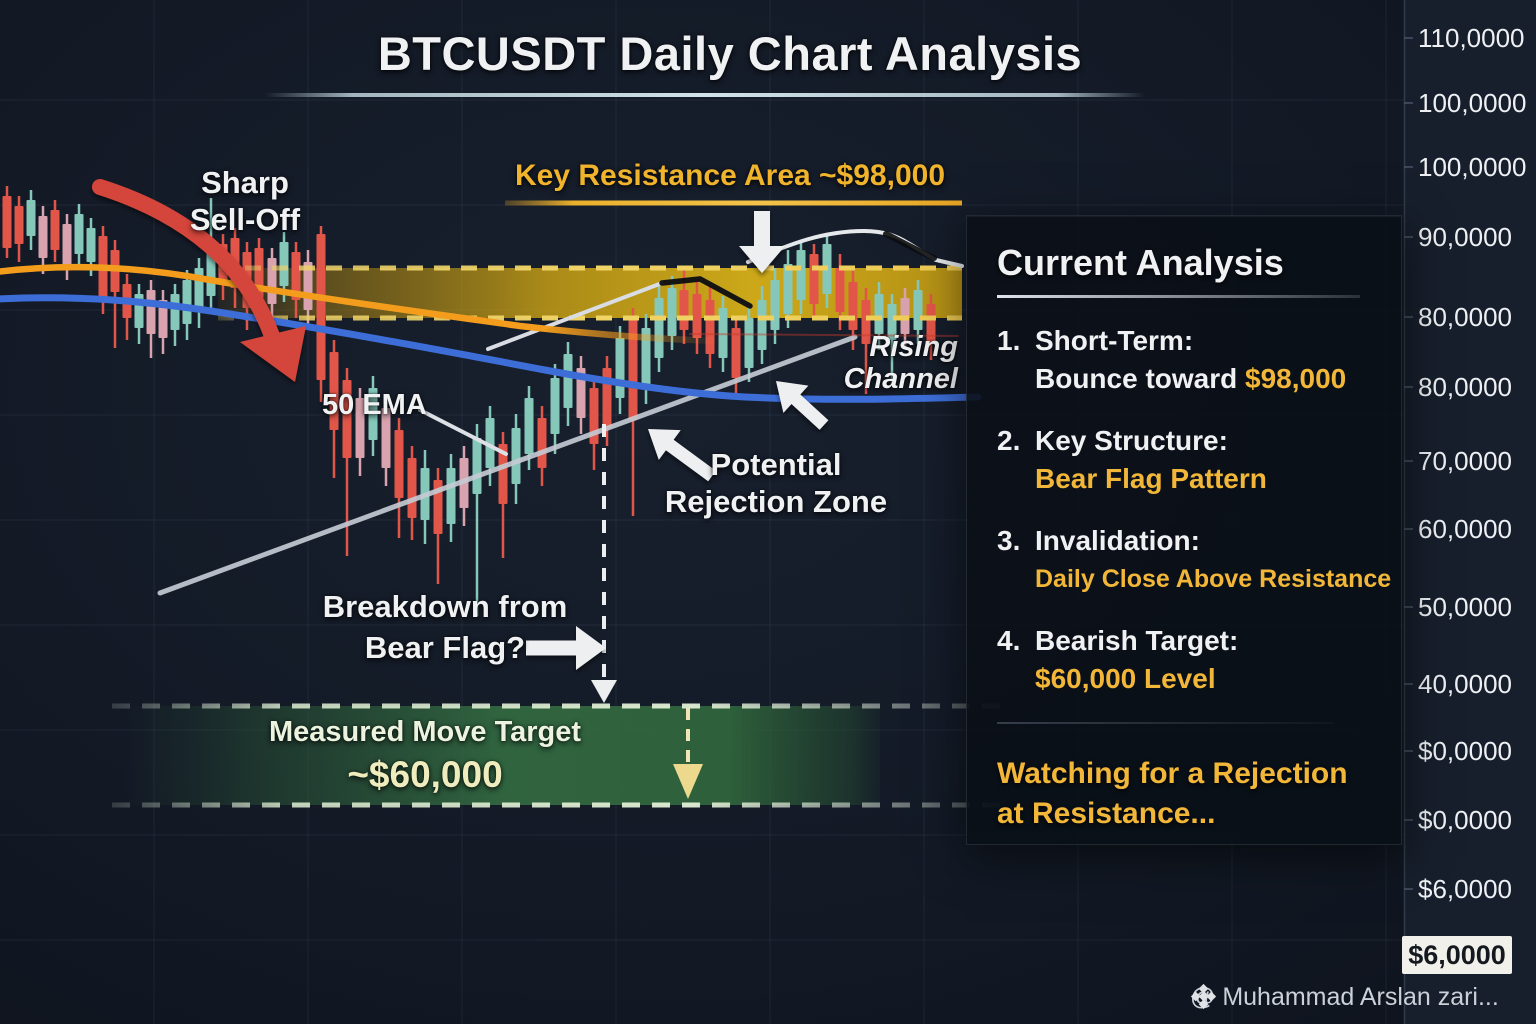 The height and width of the screenshot is (1024, 1536). What do you see at coordinates (361, 304) in the screenshot?
I see `ema-fast-orange` at bounding box center [361, 304].